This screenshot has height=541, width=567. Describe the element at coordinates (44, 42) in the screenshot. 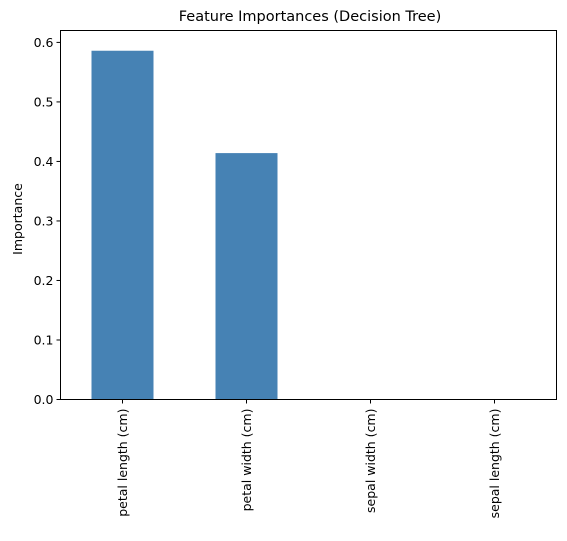

I see `y-tick-label: 0.6` at that location.